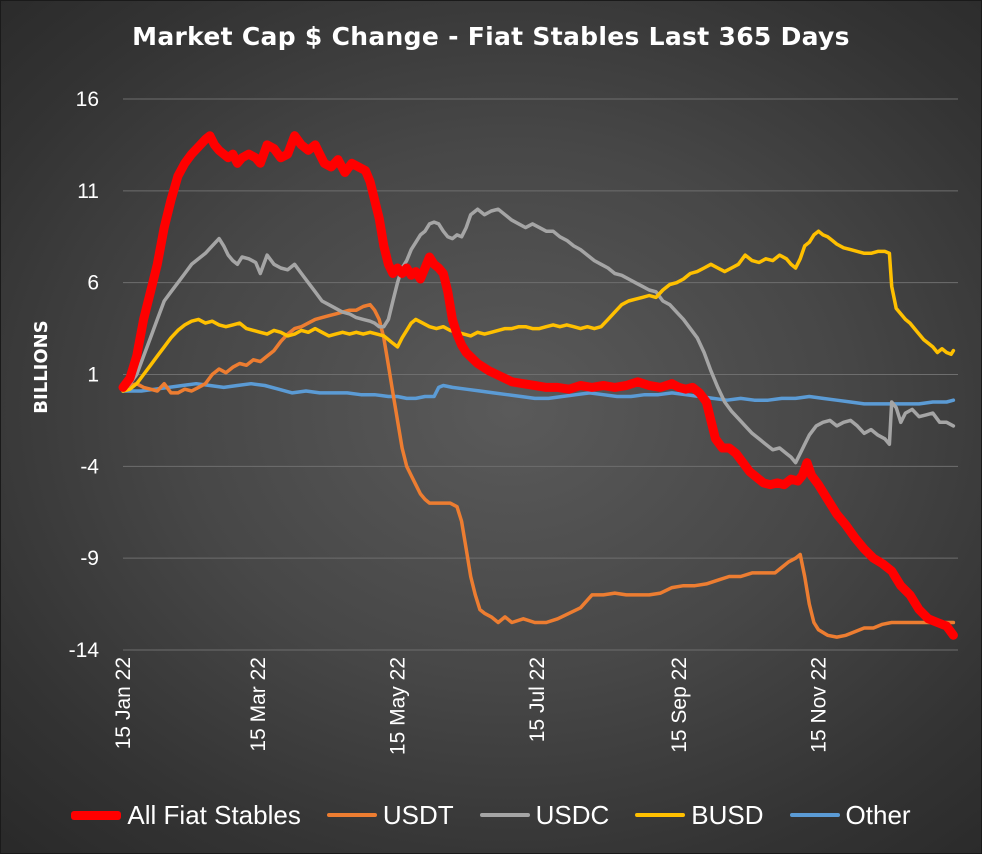 The image size is (982, 854). Describe the element at coordinates (89, 466) in the screenshot. I see `y-tick-label: -4` at that location.